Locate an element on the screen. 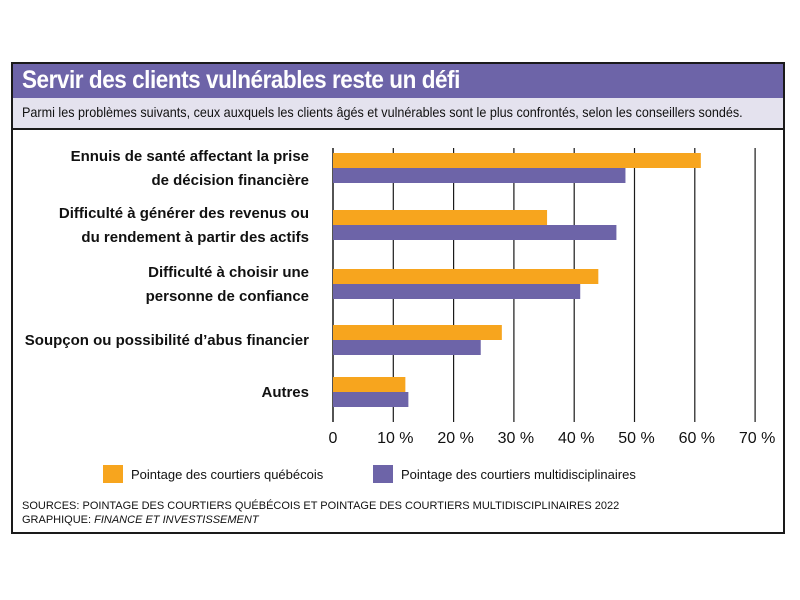 This screenshot has width=800, height=600. tick-label-40: 40 % is located at coordinates (576, 438).